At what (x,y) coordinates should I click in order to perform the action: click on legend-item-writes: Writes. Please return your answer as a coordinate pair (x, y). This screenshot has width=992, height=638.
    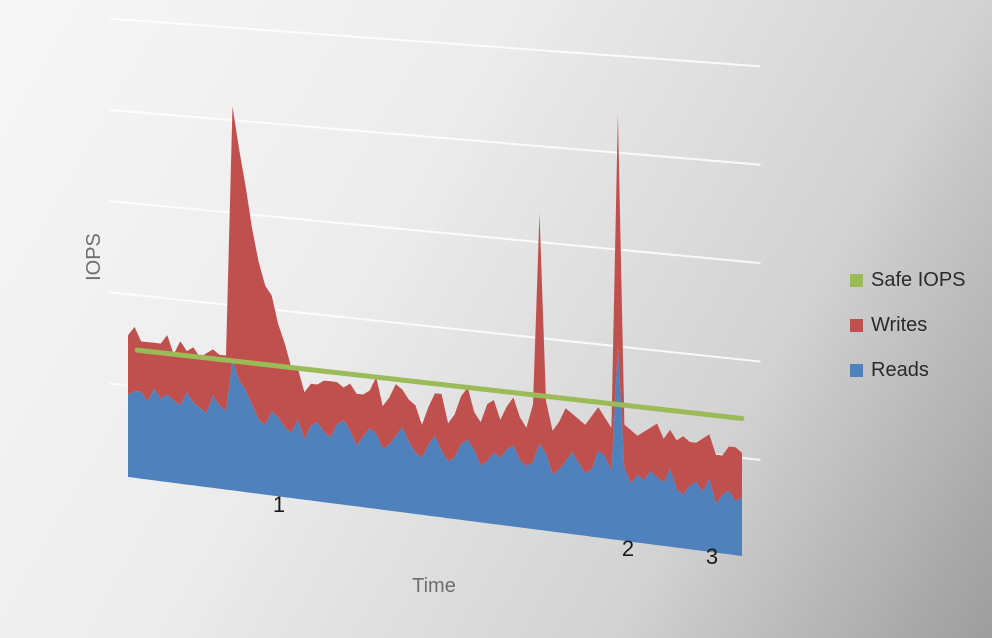
    Looking at the image, I should click on (908, 325).